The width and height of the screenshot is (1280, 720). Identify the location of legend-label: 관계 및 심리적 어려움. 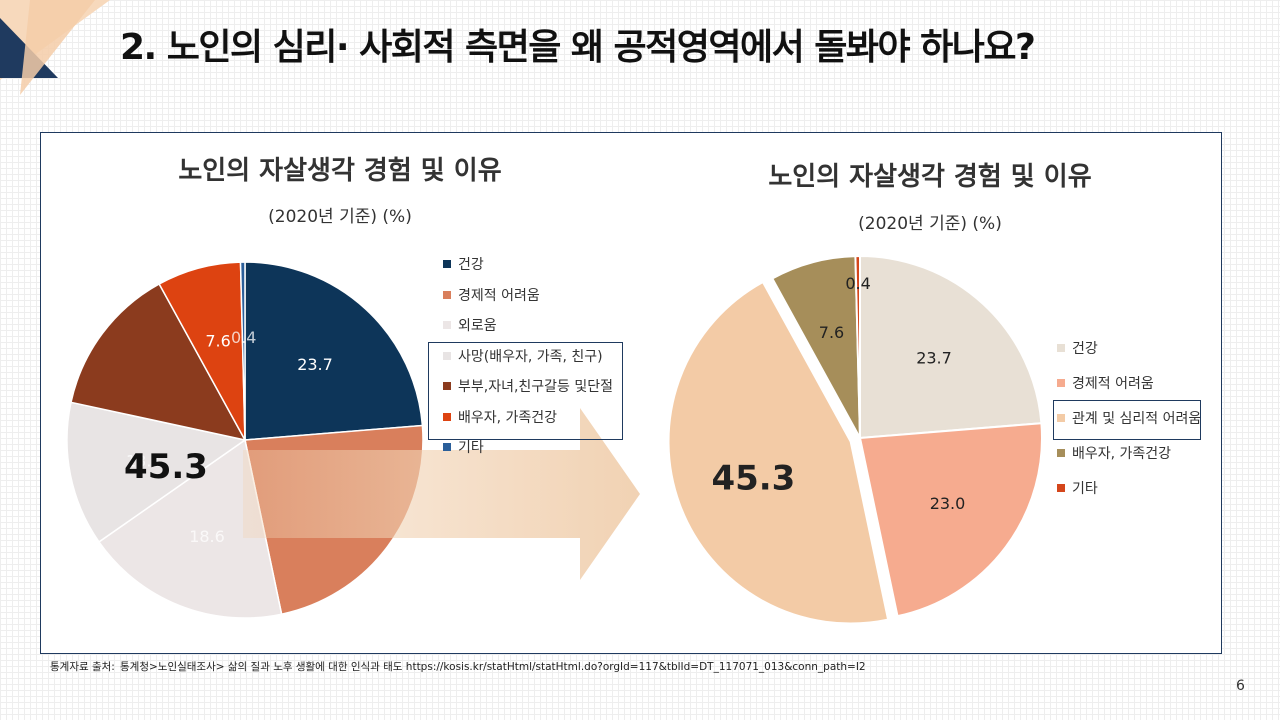
(1137, 418).